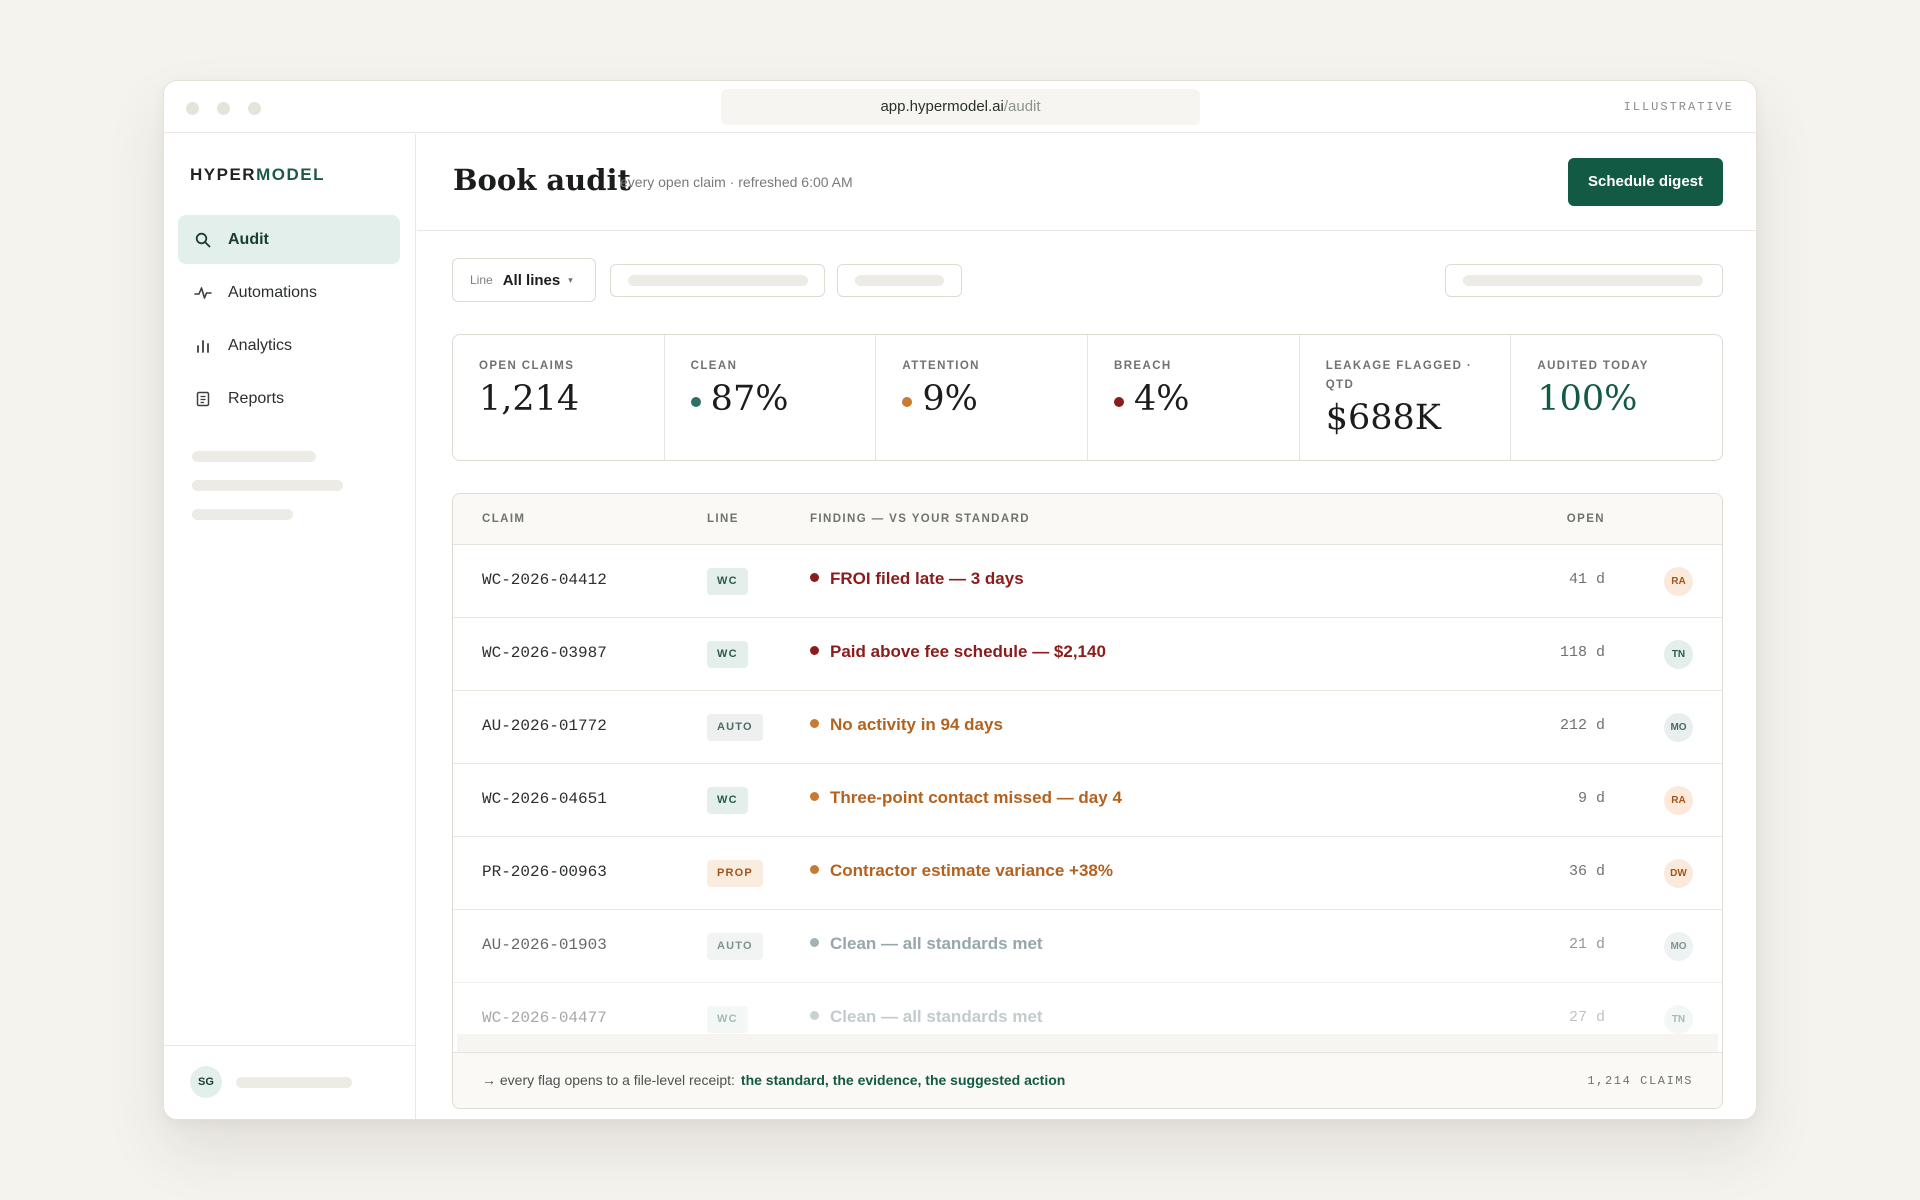 The width and height of the screenshot is (1920, 1200). Describe the element at coordinates (906, 725) in the screenshot. I see `finding: No activity in 94 days` at that location.